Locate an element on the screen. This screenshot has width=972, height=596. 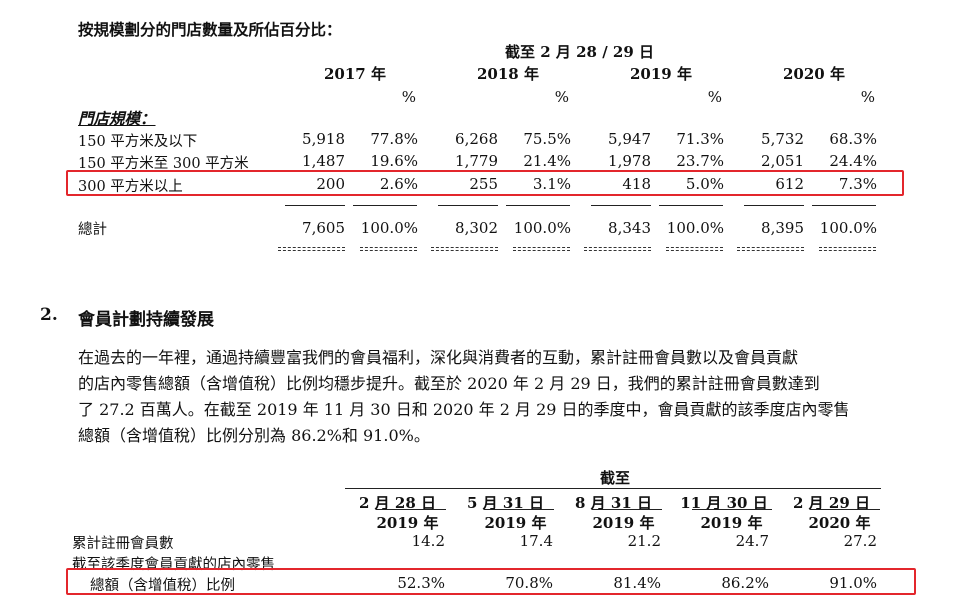
table-cell: 2,051 is located at coordinates (782, 161).